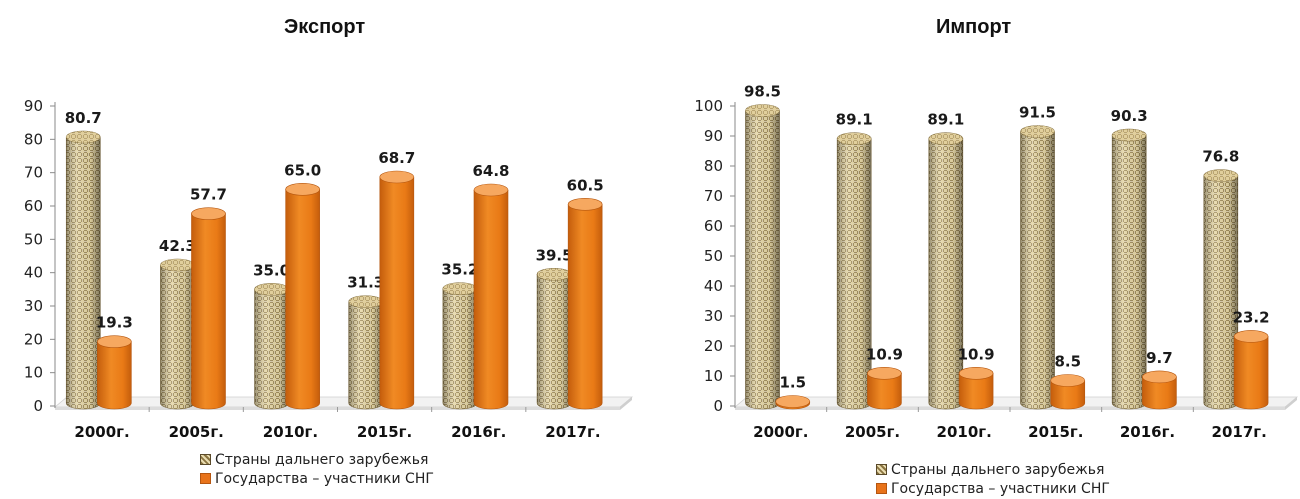 The width and height of the screenshot is (1300, 499). I want to click on y-tick-label: 100, so click(708, 106).